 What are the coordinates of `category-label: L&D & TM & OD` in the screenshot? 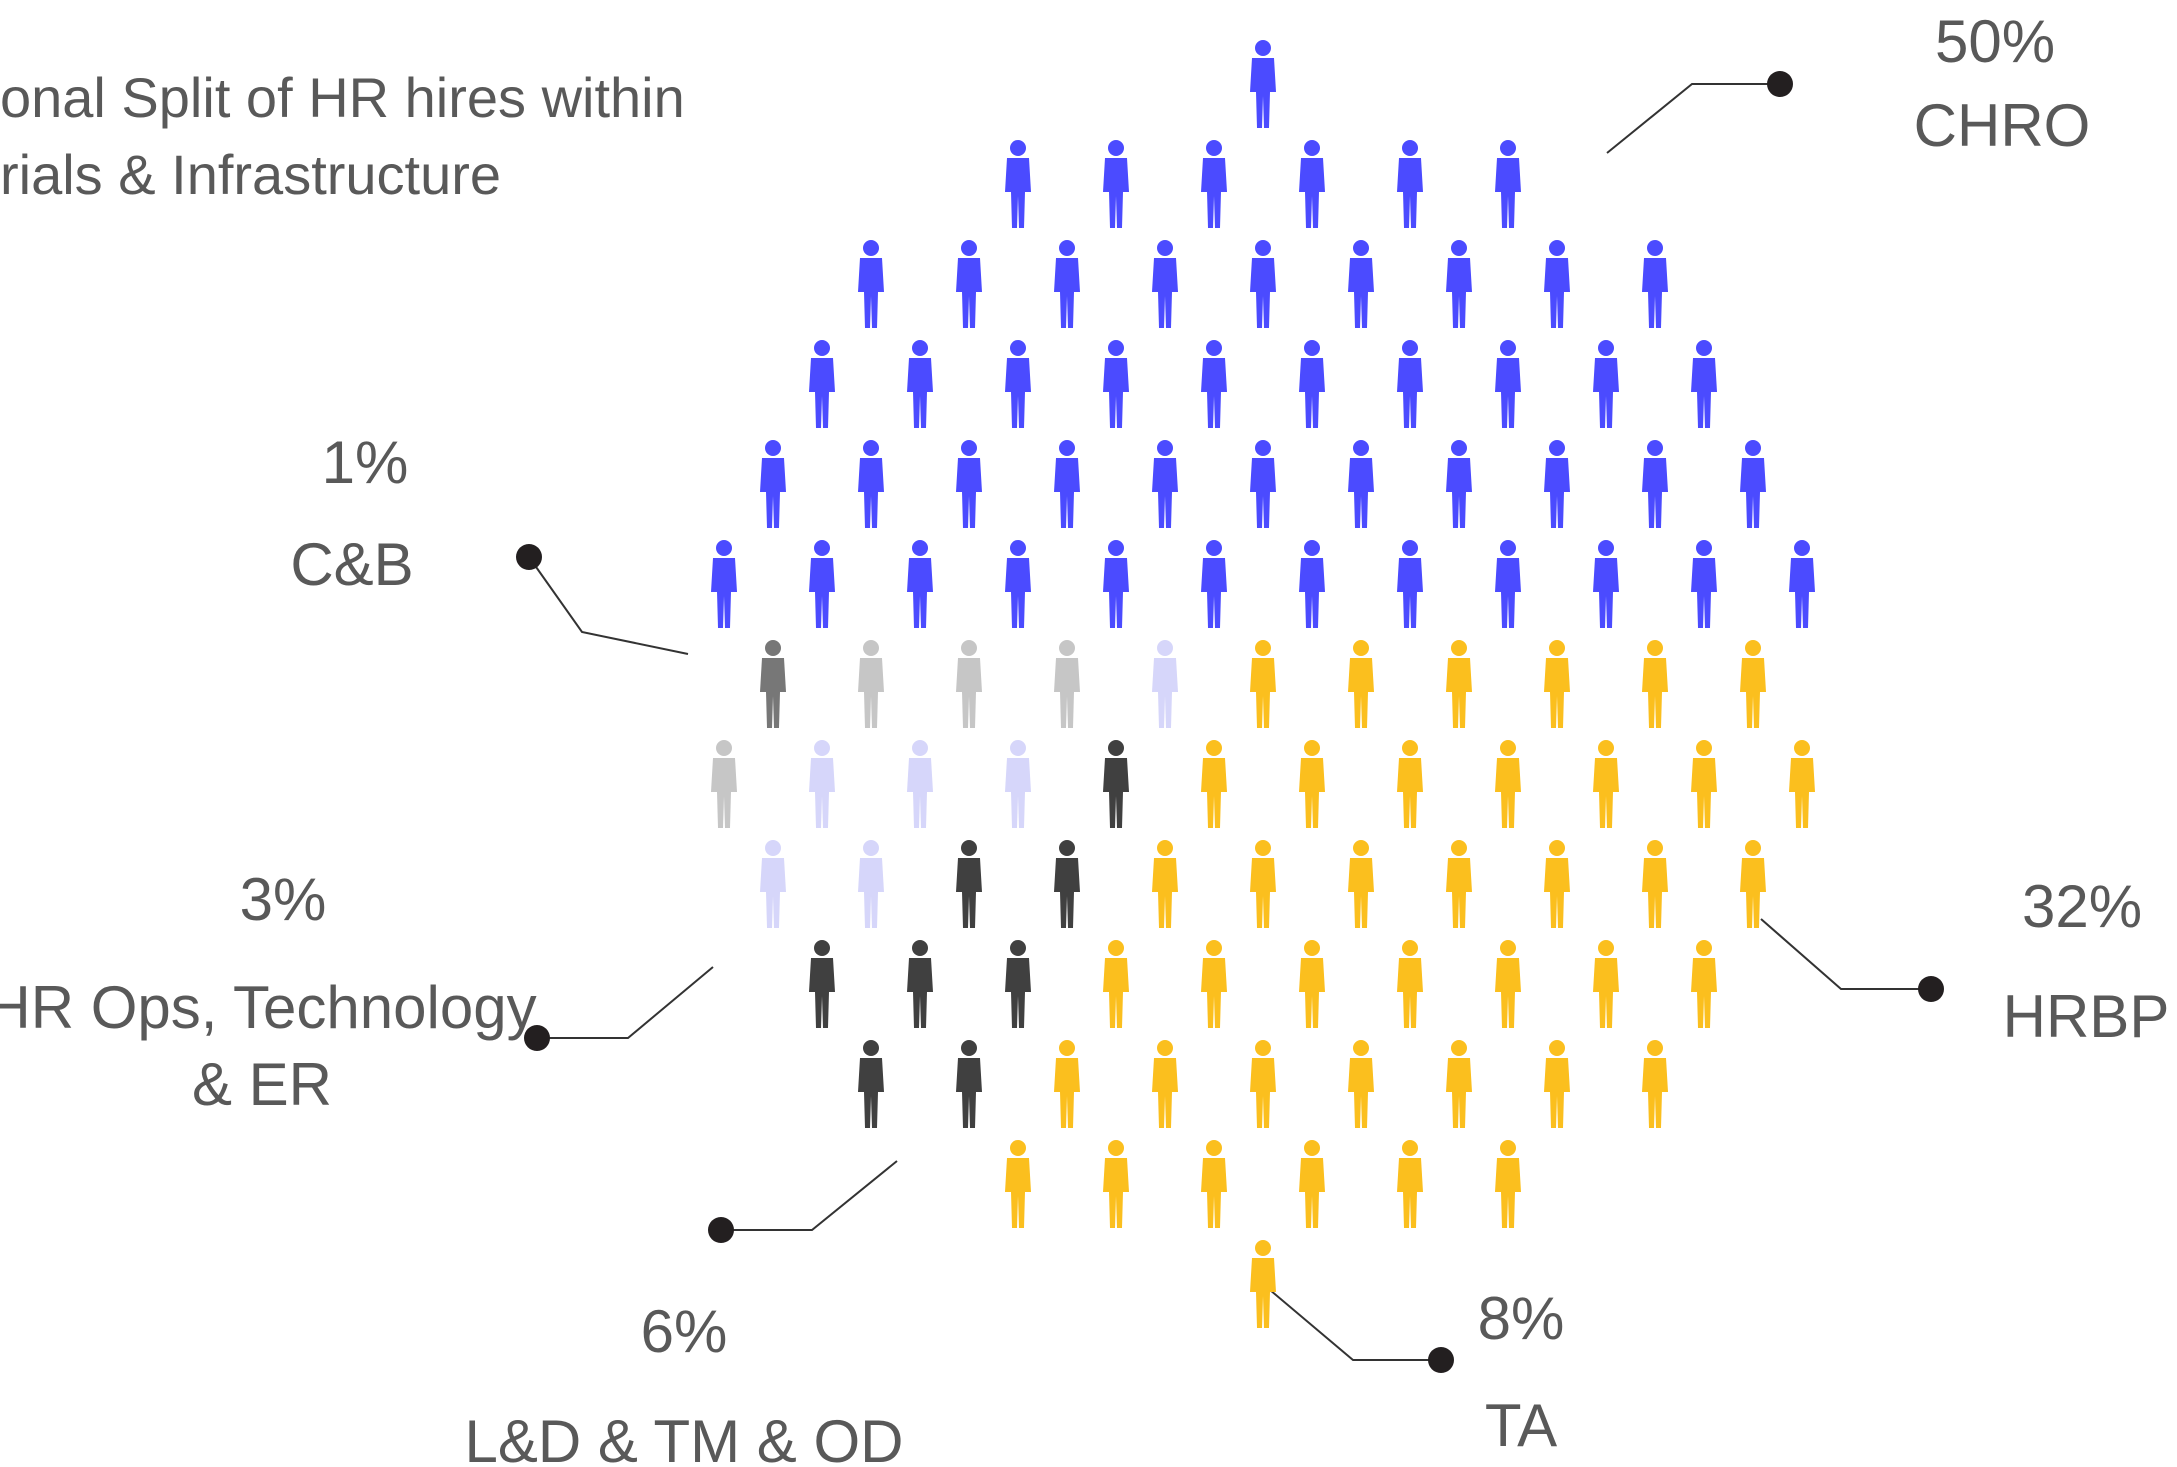 It's located at (684, 1437).